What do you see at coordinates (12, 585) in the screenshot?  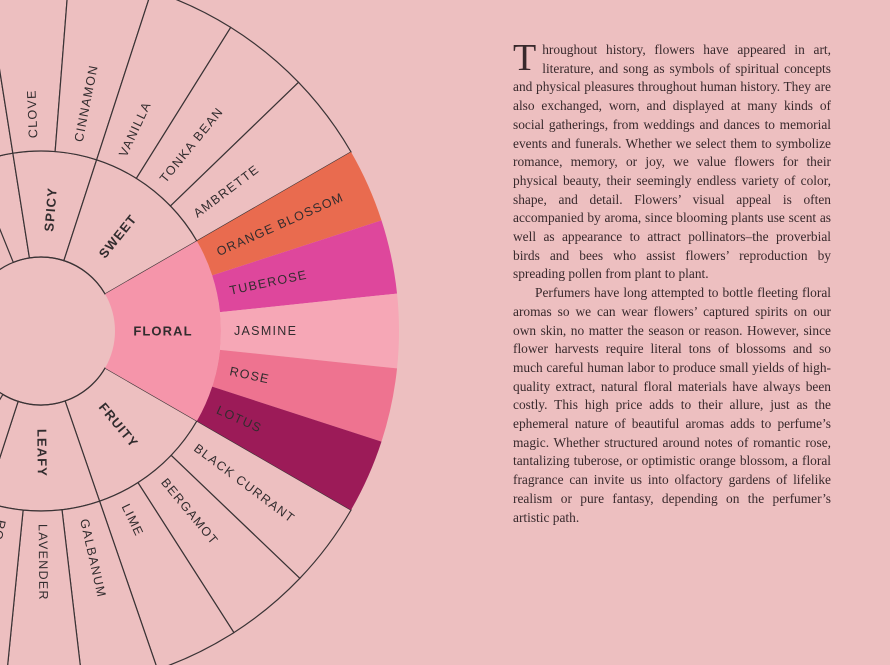 I see `wheel-note-ro` at bounding box center [12, 585].